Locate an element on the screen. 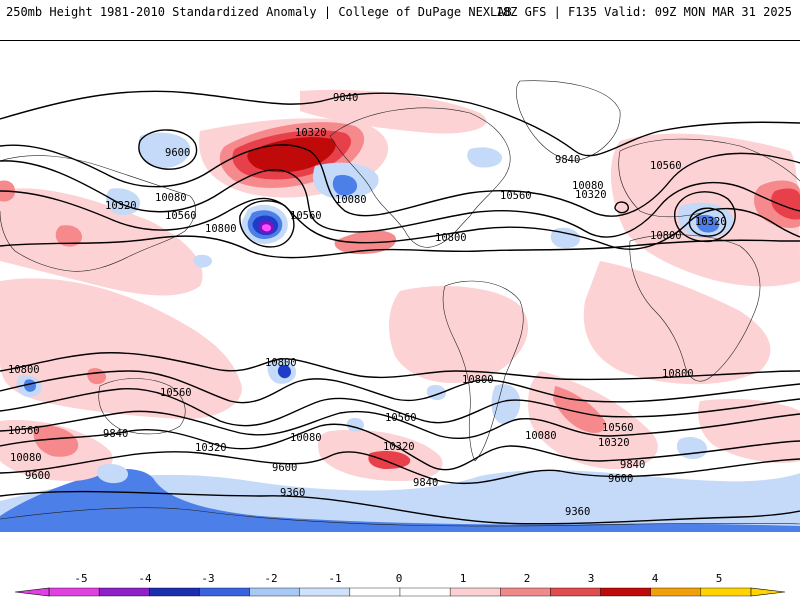  antarctica-coast is located at coordinates (400, 517).